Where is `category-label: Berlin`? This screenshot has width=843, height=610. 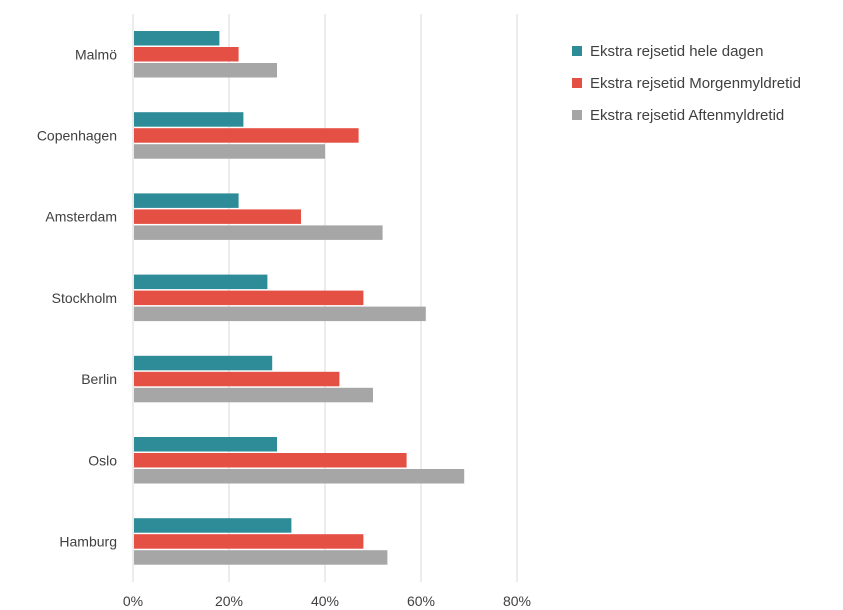
category-label: Berlin is located at coordinates (99, 379).